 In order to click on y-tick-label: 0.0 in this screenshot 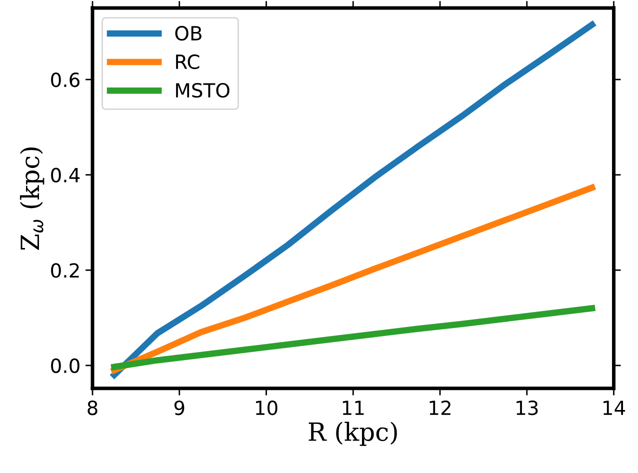, I will do `click(65, 366)`.